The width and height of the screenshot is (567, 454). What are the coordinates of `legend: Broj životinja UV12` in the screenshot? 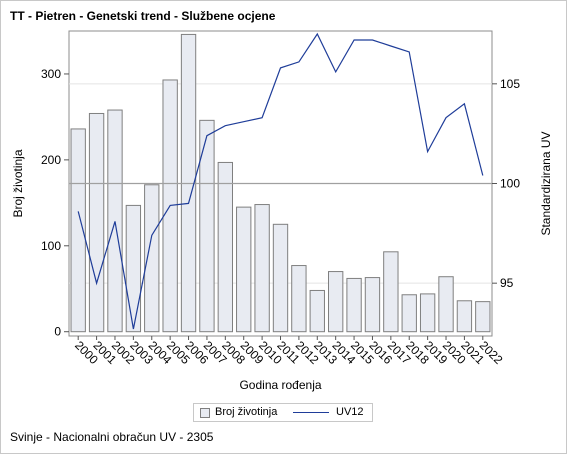 It's located at (283, 412).